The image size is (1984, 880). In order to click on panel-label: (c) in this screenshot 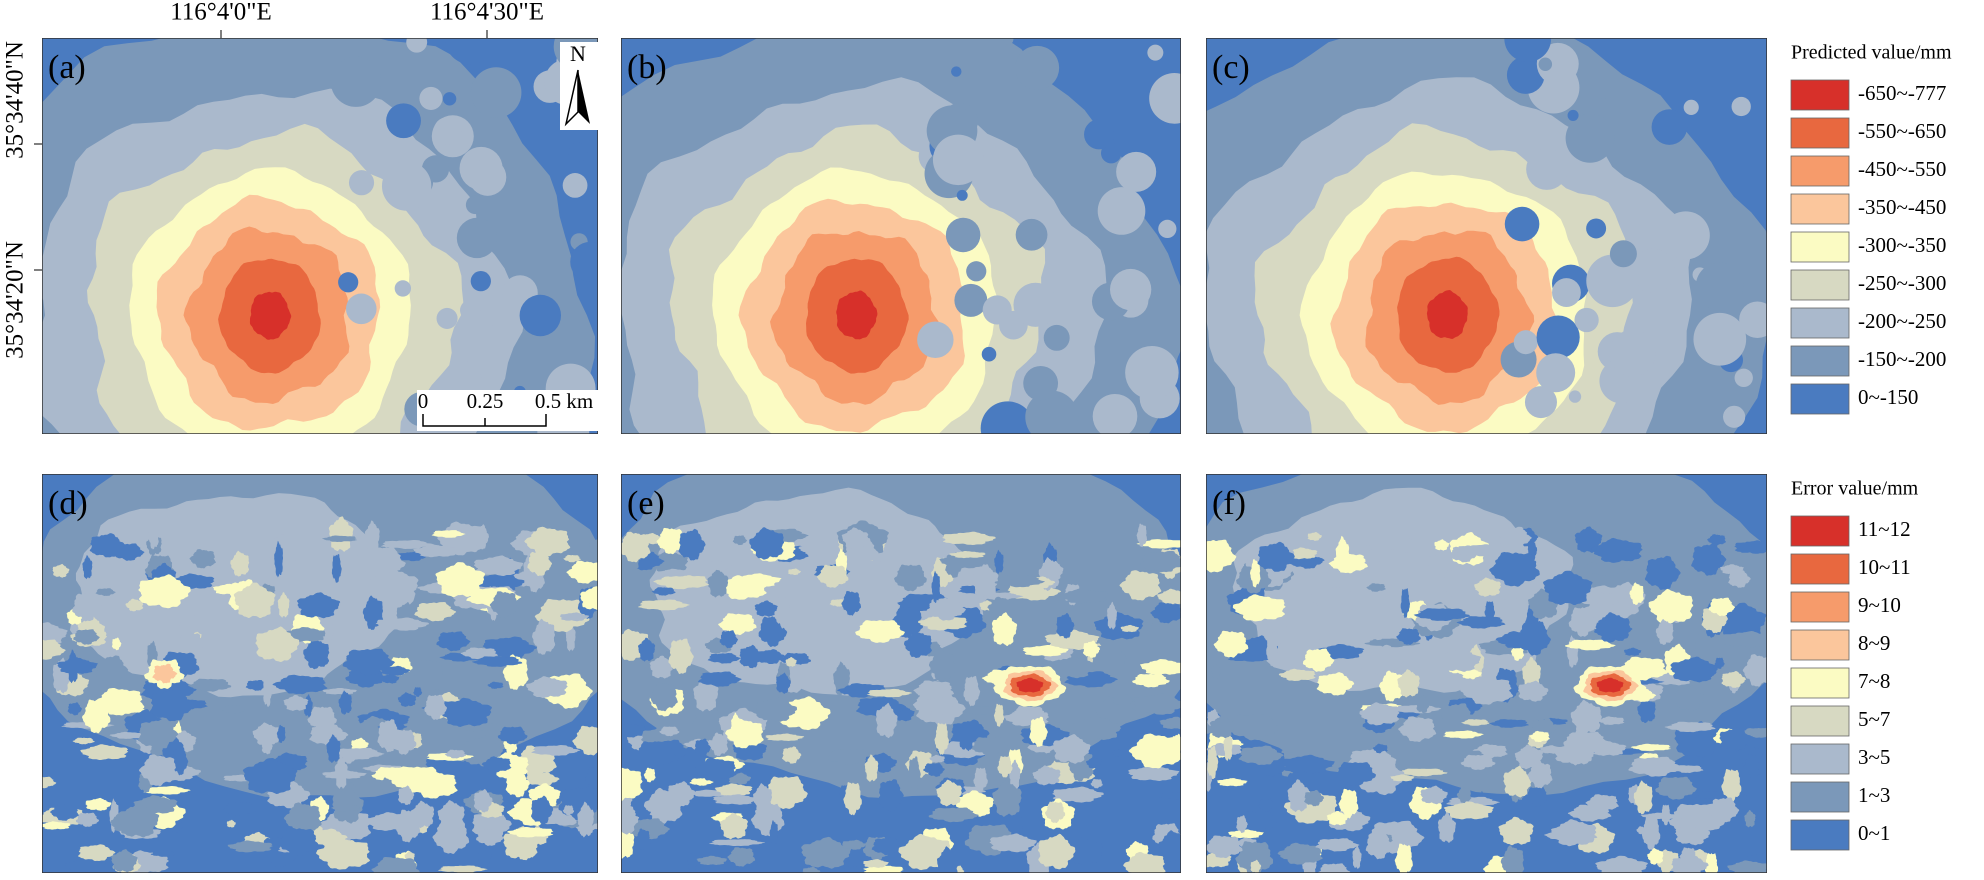, I will do `click(1231, 67)`.